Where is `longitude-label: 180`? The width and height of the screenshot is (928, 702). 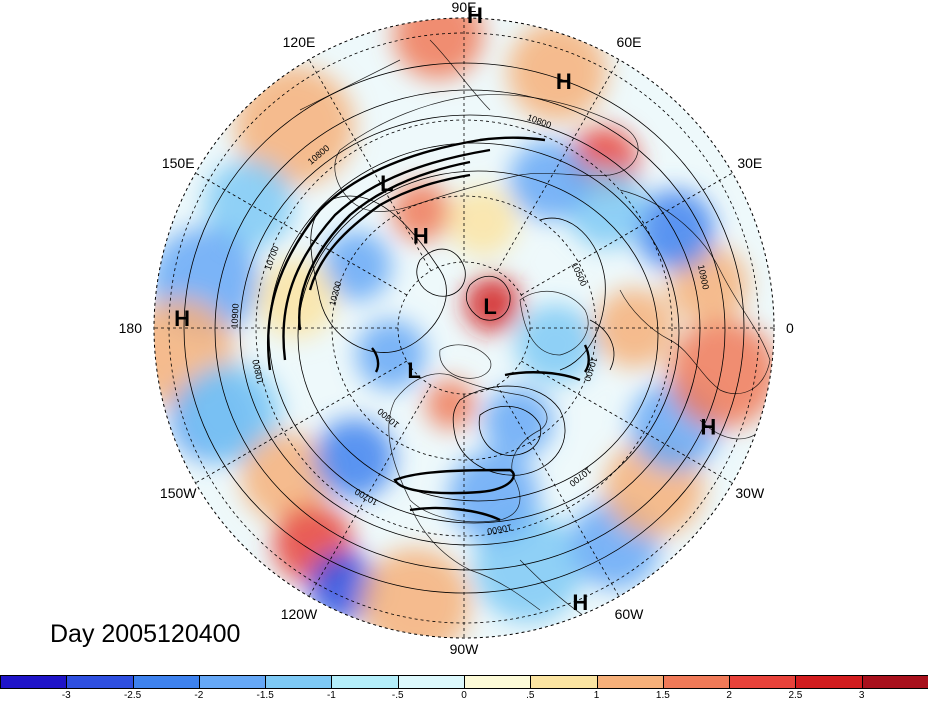 longitude-label: 180 is located at coordinates (131, 328).